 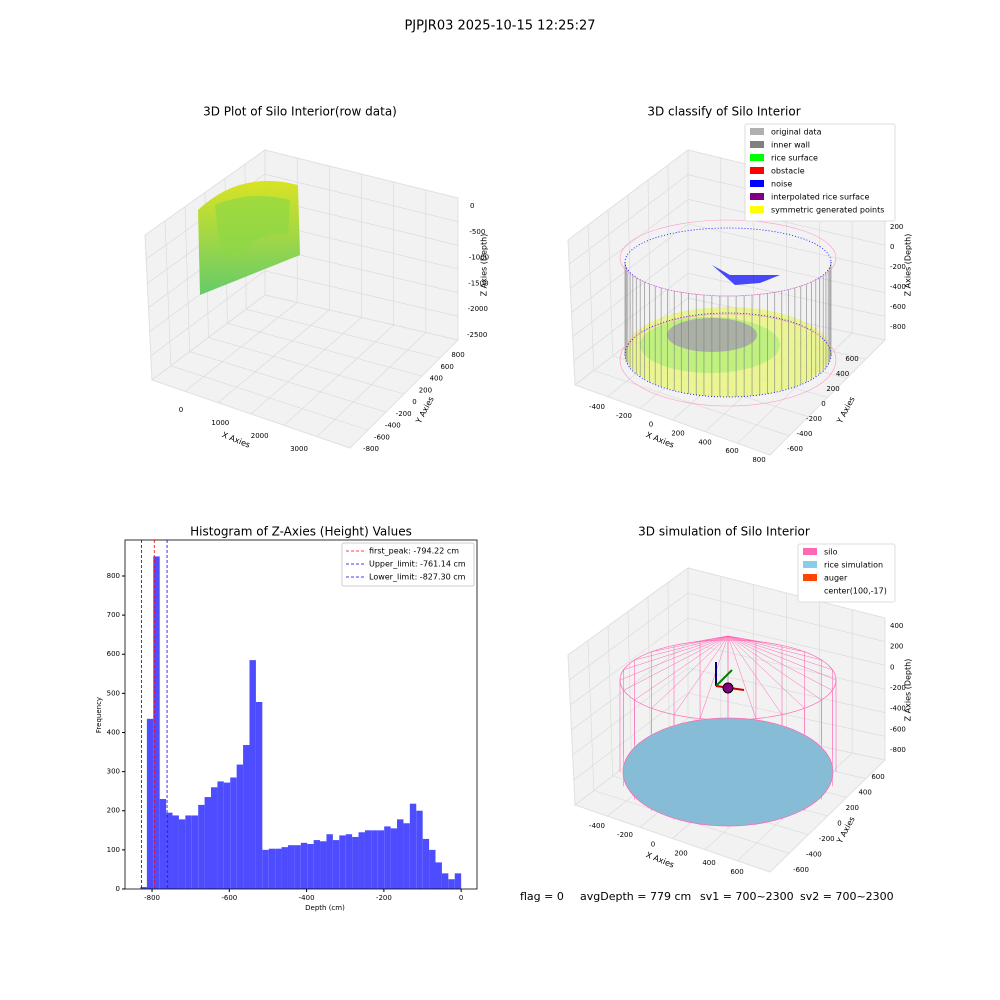 What do you see at coordinates (417, 564) in the screenshot?
I see `legend-label: Upper_limit: -761.14 cm` at bounding box center [417, 564].